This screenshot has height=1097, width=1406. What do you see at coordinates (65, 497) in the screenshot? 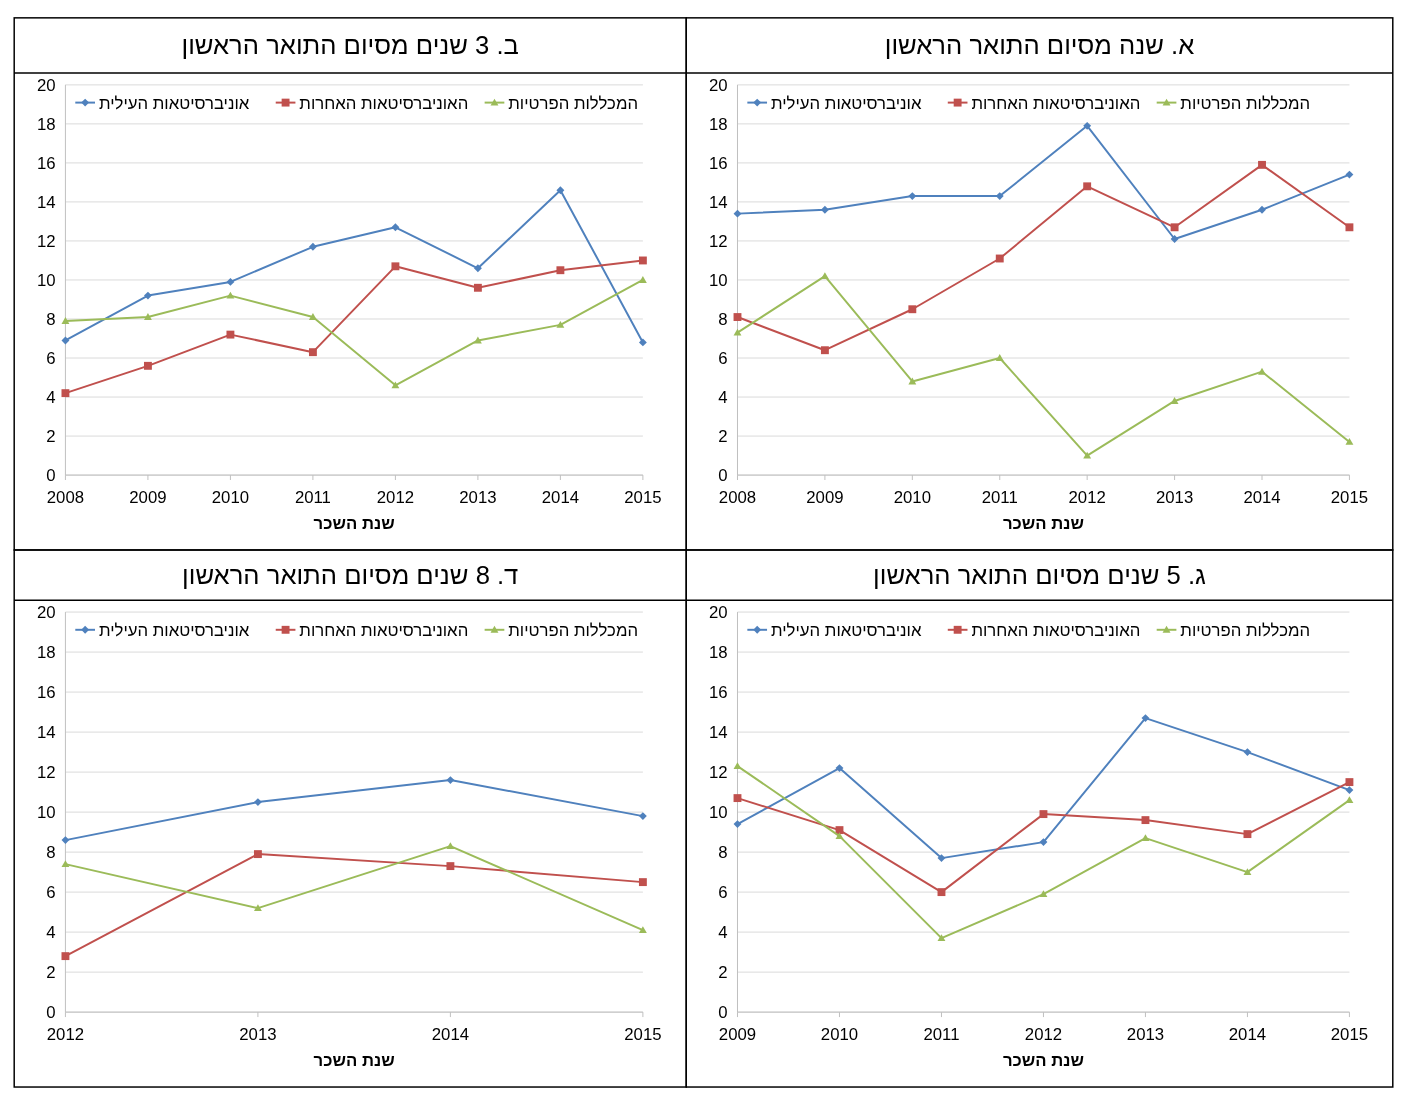
I see `x-tick-label: 2008` at bounding box center [65, 497].